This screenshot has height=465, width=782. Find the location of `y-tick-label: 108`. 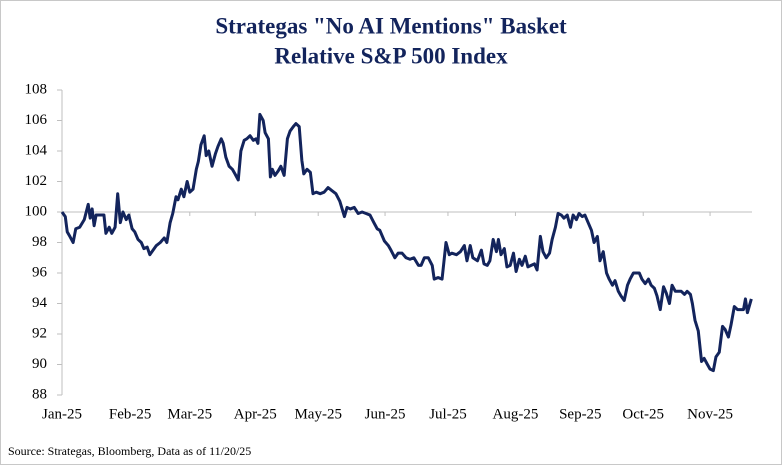

y-tick-label: 108 is located at coordinates (36, 89).